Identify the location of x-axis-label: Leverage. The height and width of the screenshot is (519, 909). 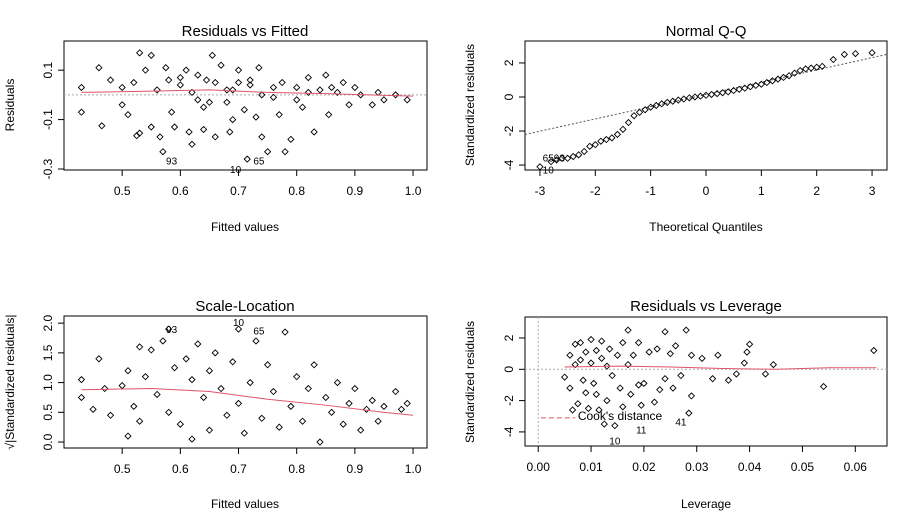
(706, 504).